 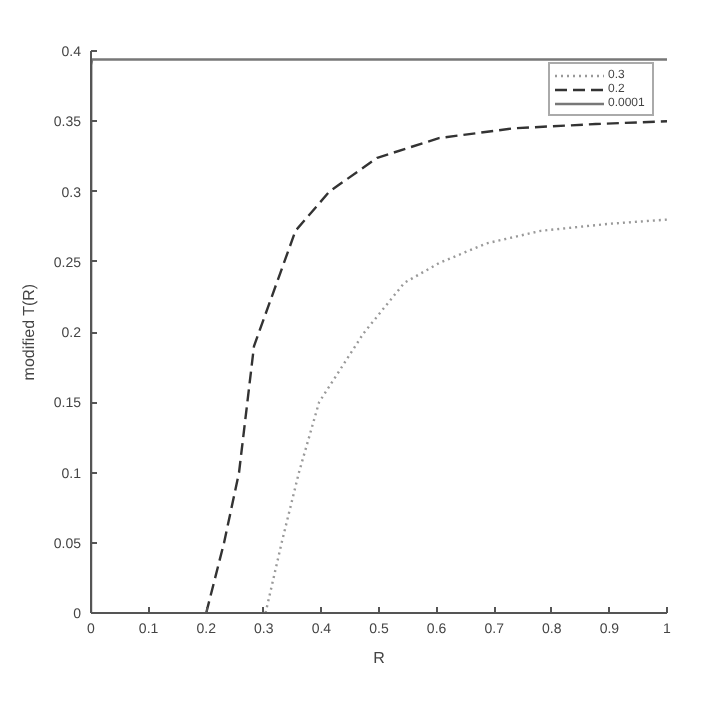 I want to click on y-axis-title: modified T(R), so click(x=28, y=332).